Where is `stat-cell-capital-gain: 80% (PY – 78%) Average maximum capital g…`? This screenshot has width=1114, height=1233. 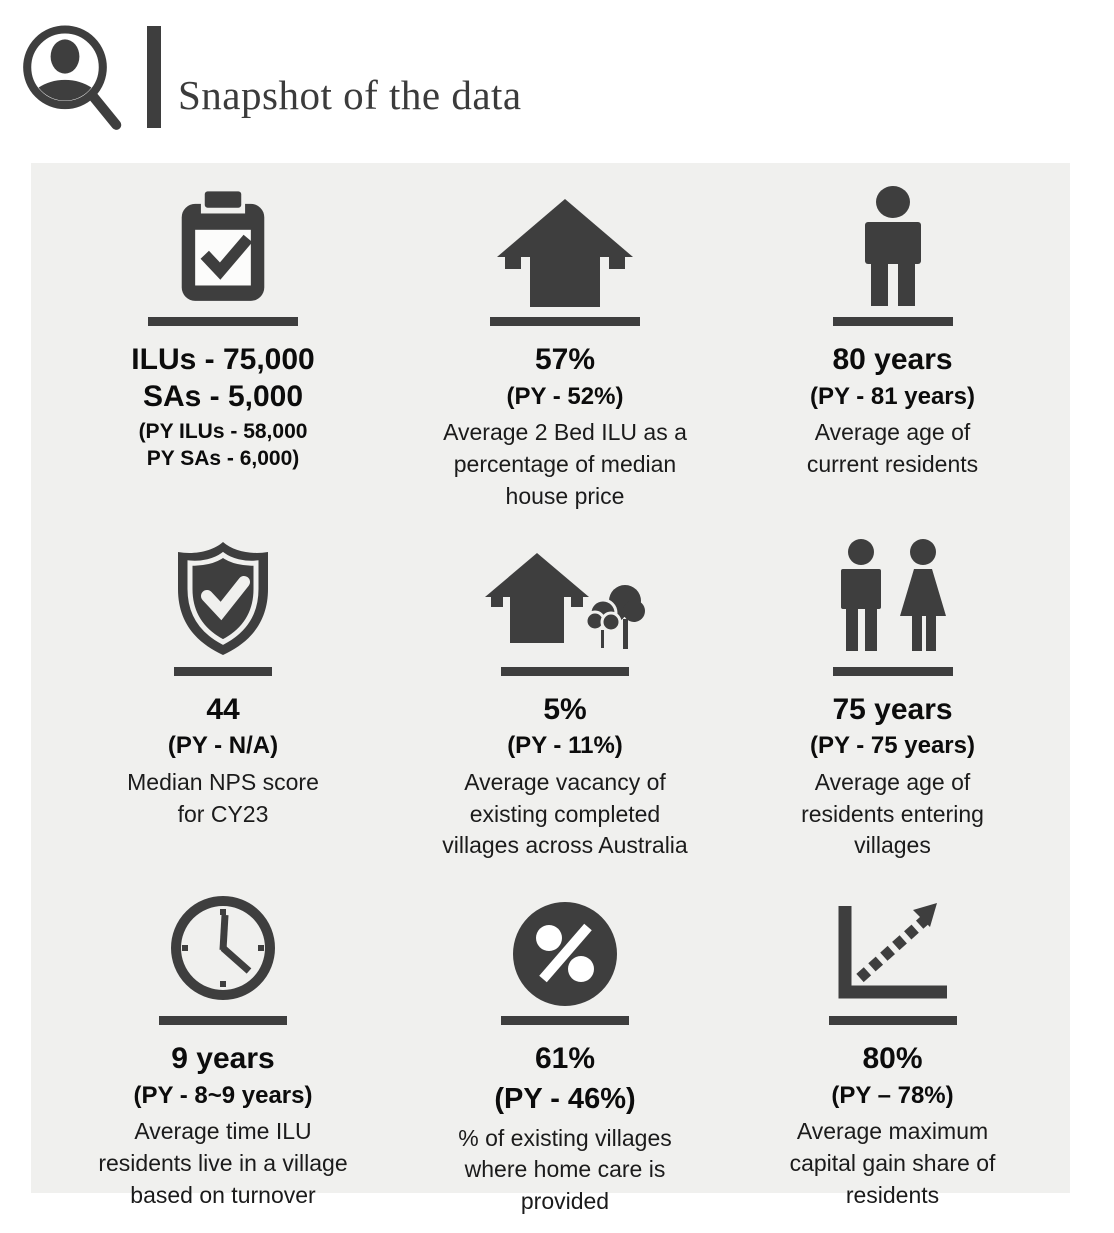
stat-cell-capital-gain: 80% (PY – 78%) Average maximum capital g… is located at coordinates (892, 1040).